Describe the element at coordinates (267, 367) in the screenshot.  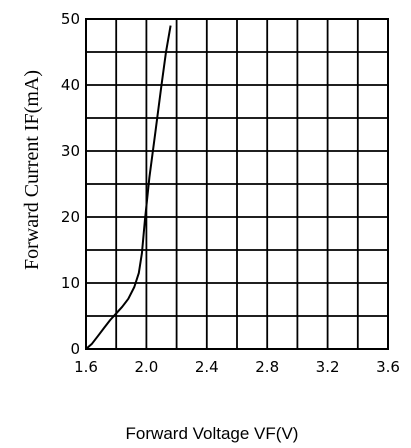
I see `x-tick-label: 2.8` at that location.